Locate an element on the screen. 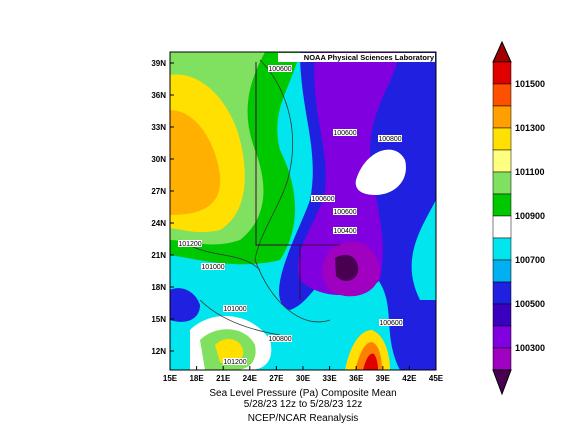 The height and width of the screenshot is (437, 565). y-axis: 39N 36N 33N 30N 27N 24N 21N 18N 15N 12N is located at coordinates (162, 207).